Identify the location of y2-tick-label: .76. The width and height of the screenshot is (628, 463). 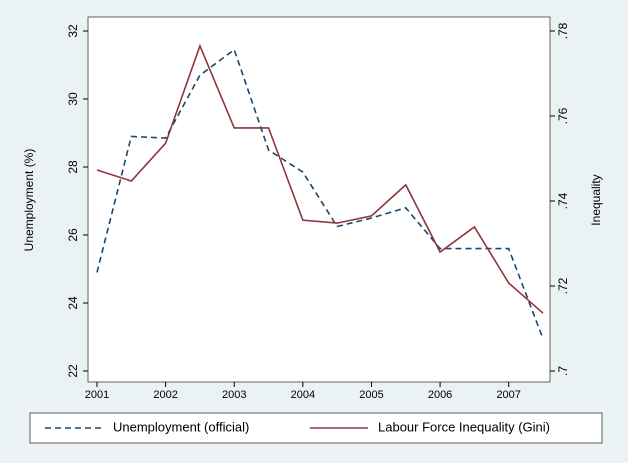
(563, 115).